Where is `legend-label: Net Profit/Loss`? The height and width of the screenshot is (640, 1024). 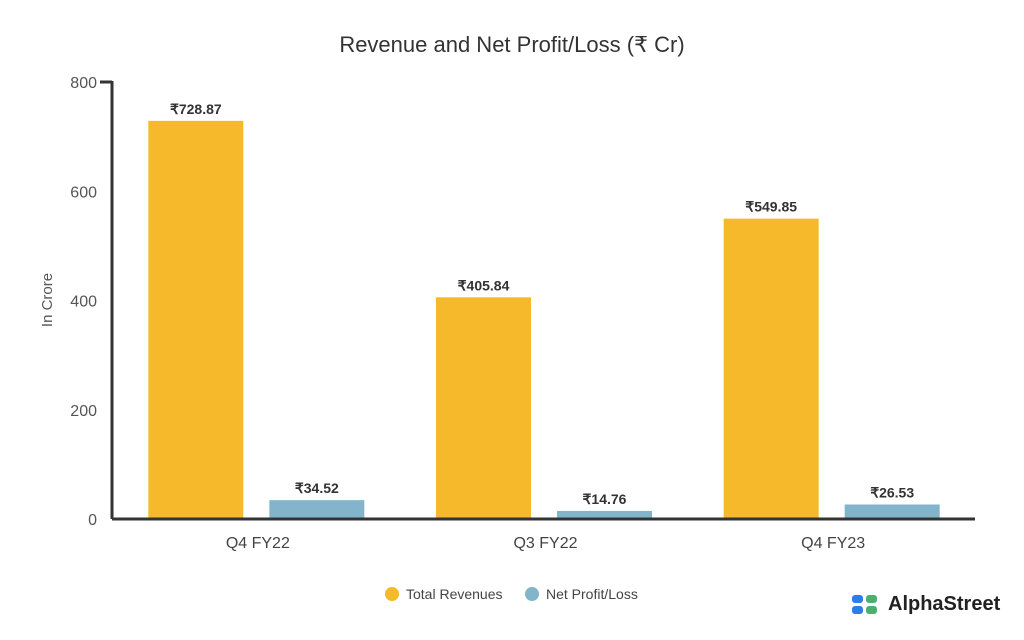
legend-label: Net Profit/Loss is located at coordinates (592, 594).